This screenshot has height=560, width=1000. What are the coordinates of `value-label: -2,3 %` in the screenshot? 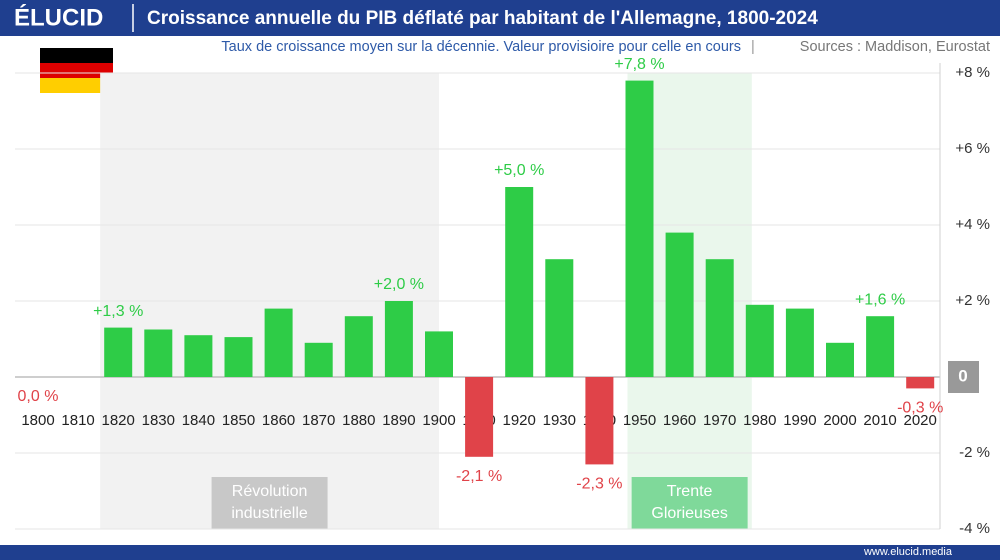 It's located at (599, 484).